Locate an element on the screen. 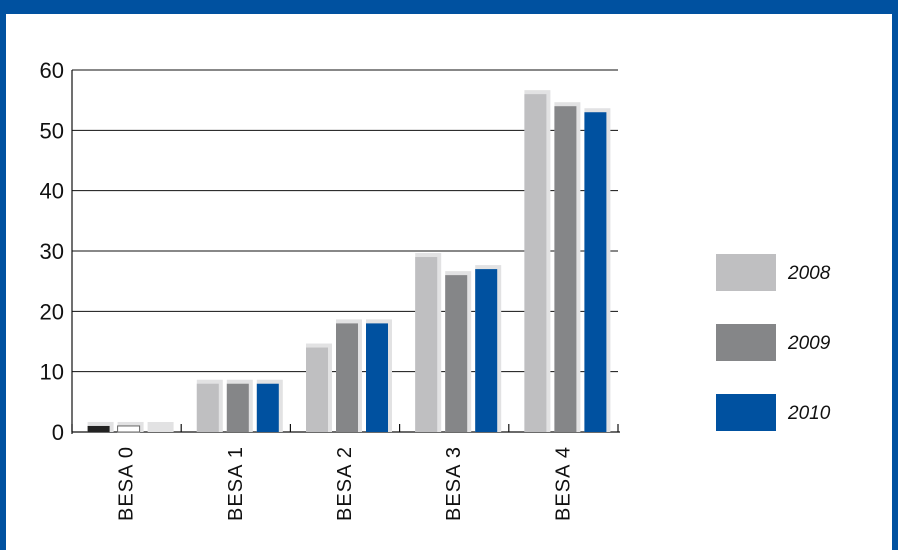 The height and width of the screenshot is (550, 898). y-tick-label: 40 is located at coordinates (52, 191).